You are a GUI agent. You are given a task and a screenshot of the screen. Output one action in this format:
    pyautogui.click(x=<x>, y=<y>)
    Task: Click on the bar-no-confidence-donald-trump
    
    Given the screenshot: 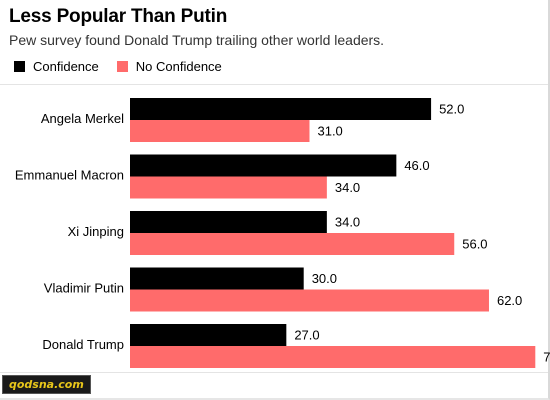 What is the action you would take?
    pyautogui.click(x=333, y=357)
    